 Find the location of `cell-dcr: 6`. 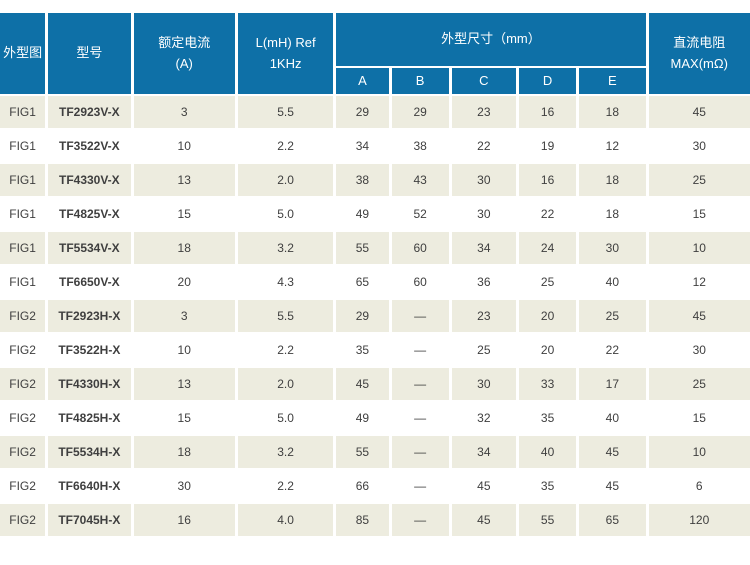

cell-dcr: 6 is located at coordinates (699, 486).